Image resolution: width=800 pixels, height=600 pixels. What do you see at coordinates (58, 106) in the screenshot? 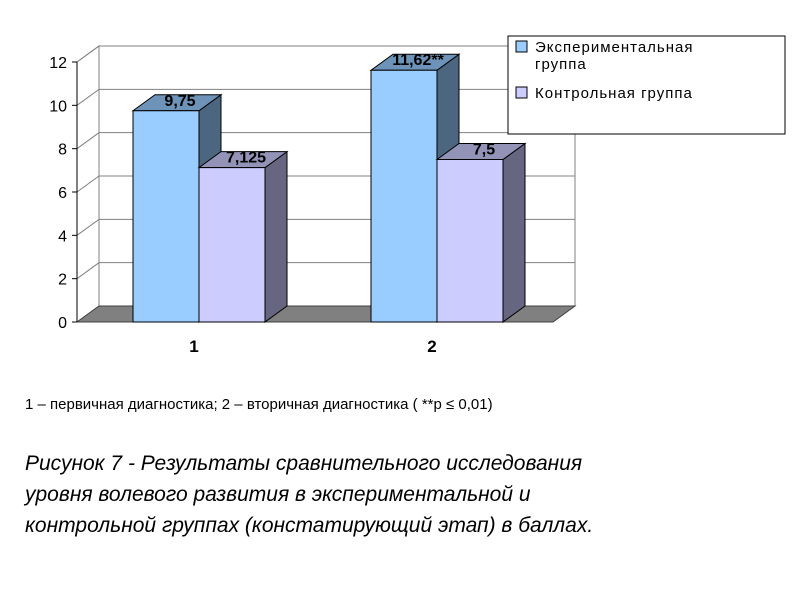
I see `y-tick-label: 10` at bounding box center [58, 106].